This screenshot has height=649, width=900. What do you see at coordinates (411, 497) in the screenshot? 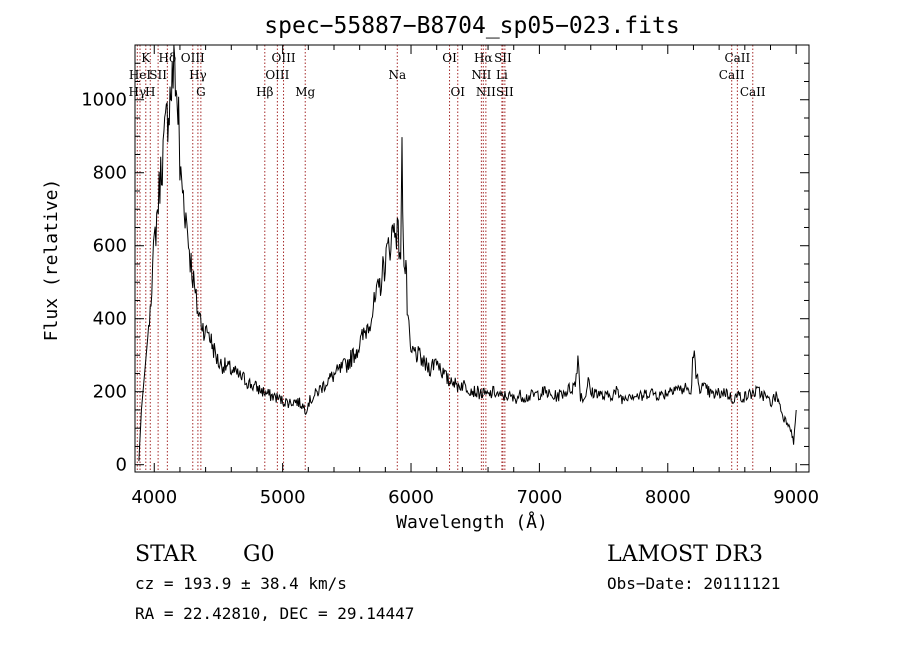
I see `x-tick-label: 6000` at bounding box center [411, 497].